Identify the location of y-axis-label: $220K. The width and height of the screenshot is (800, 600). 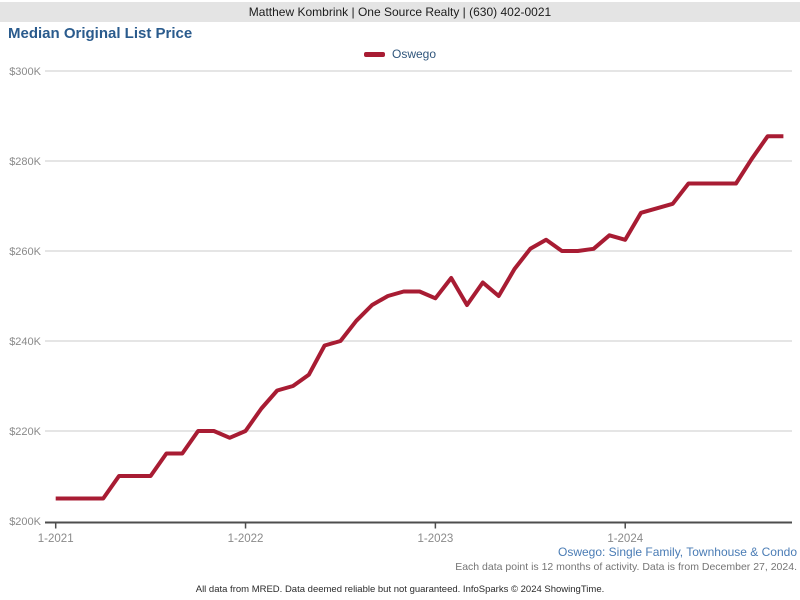
(25, 432).